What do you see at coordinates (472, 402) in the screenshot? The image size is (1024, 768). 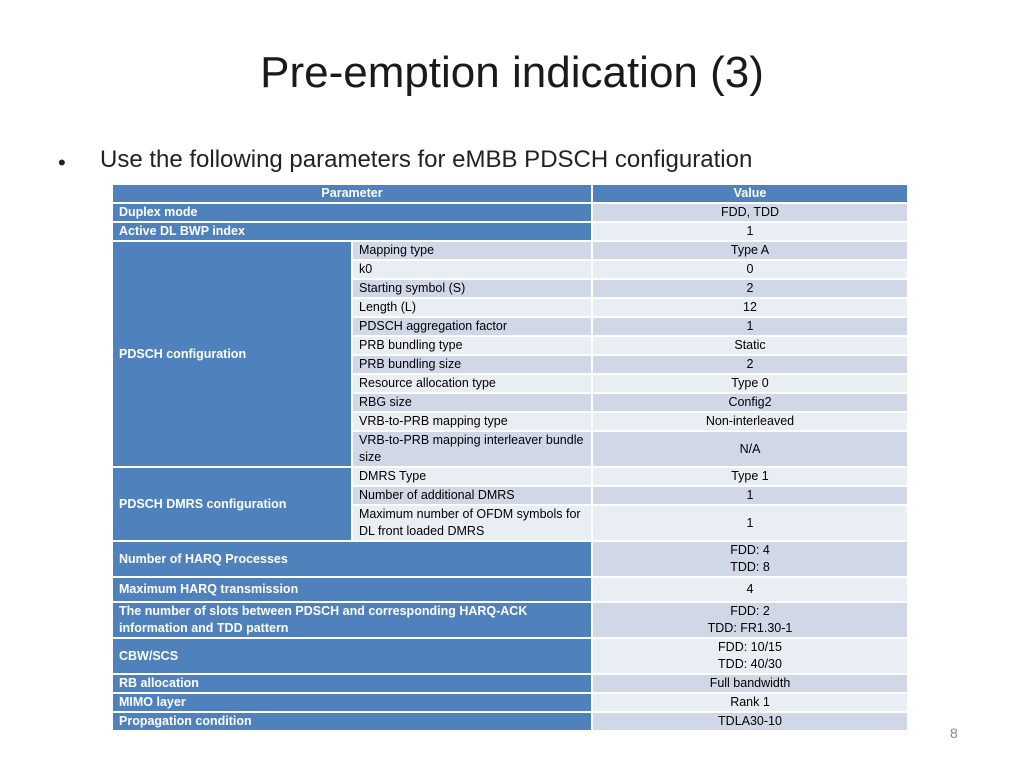 I see `sub-label: RBG size` at bounding box center [472, 402].